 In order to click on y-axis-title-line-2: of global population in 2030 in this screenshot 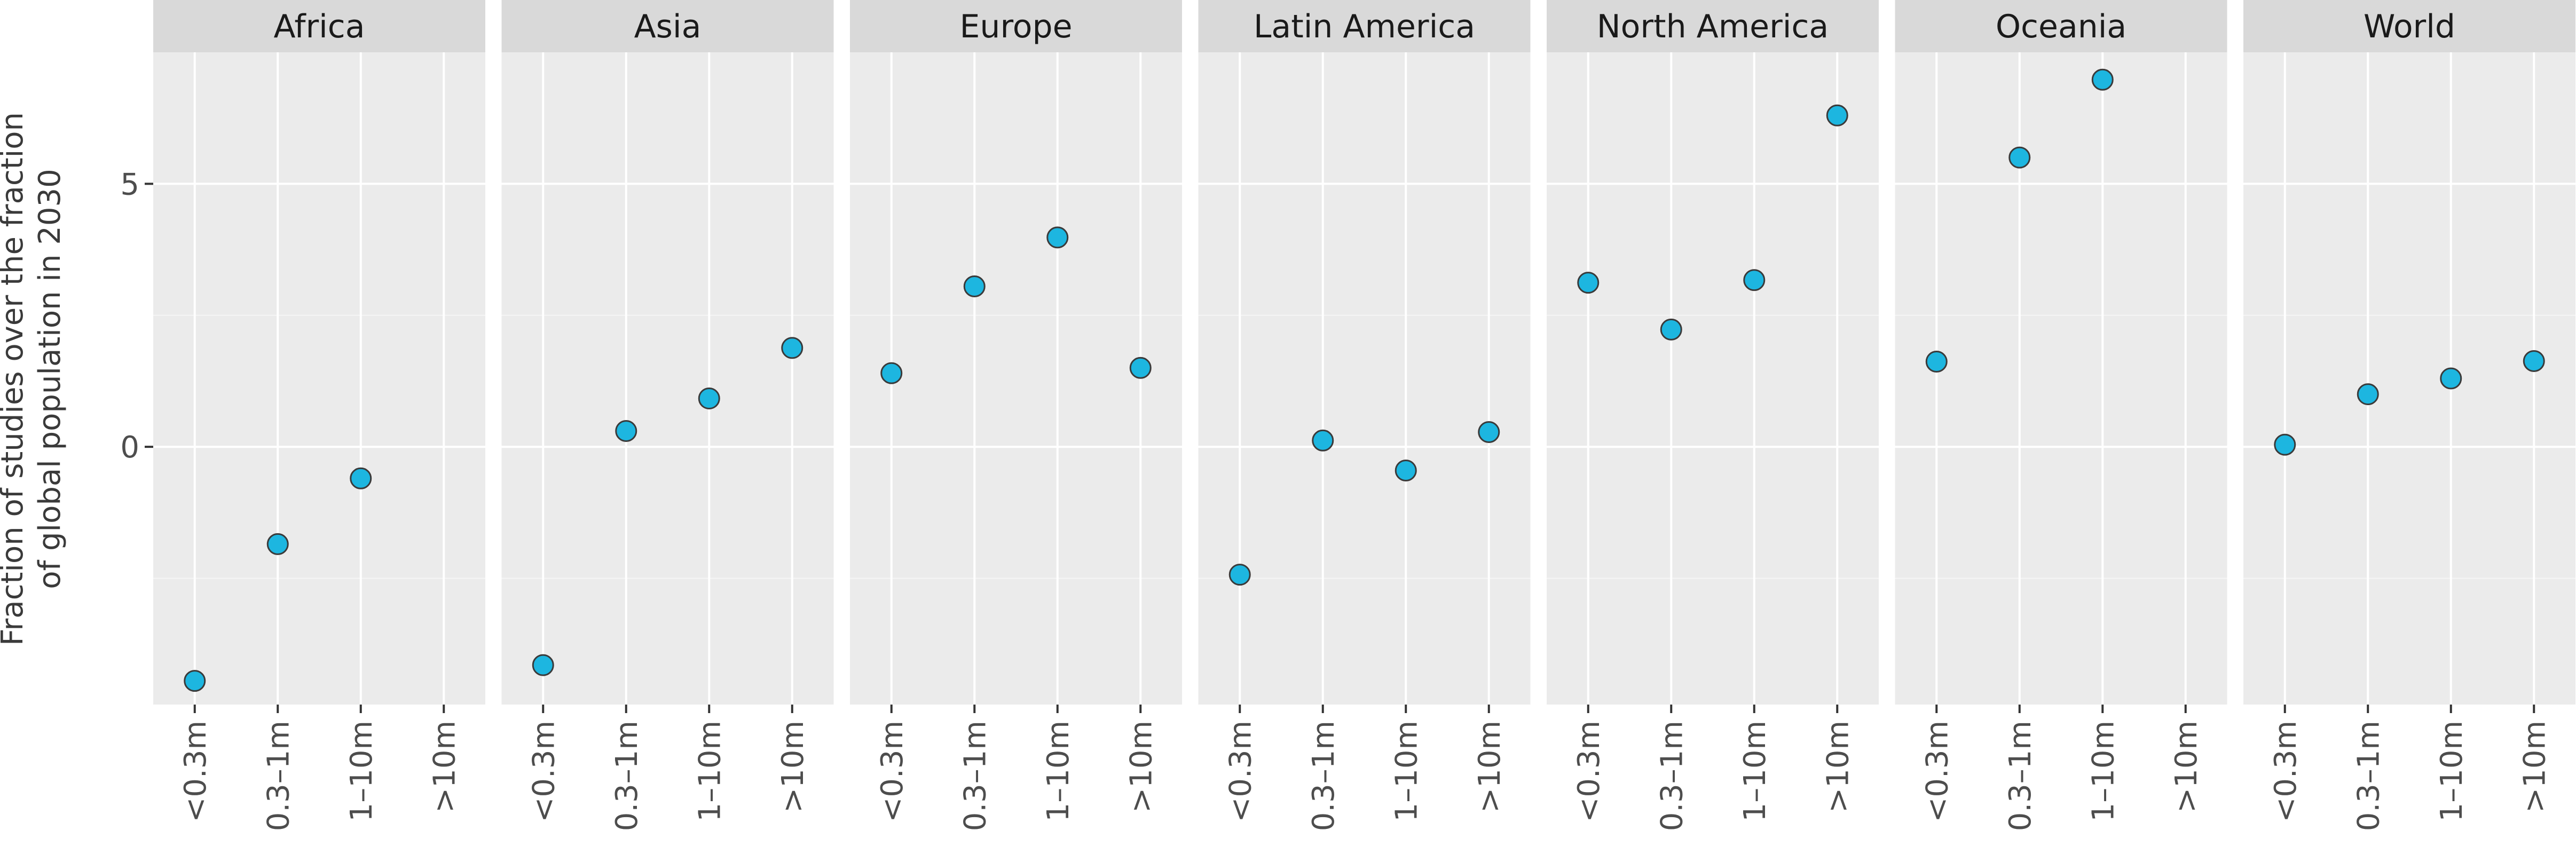, I will do `click(50, 379)`.